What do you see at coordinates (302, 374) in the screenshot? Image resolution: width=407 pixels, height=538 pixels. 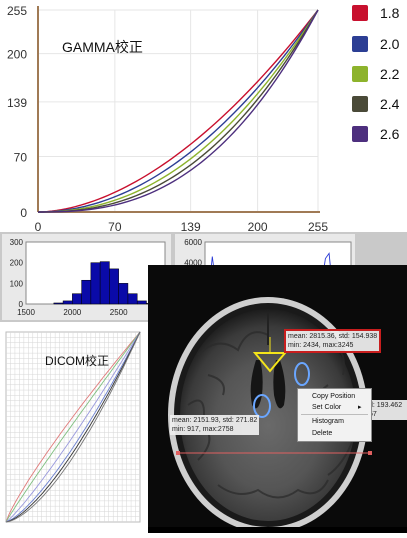 I see `roi-ellipse-right` at bounding box center [302, 374].